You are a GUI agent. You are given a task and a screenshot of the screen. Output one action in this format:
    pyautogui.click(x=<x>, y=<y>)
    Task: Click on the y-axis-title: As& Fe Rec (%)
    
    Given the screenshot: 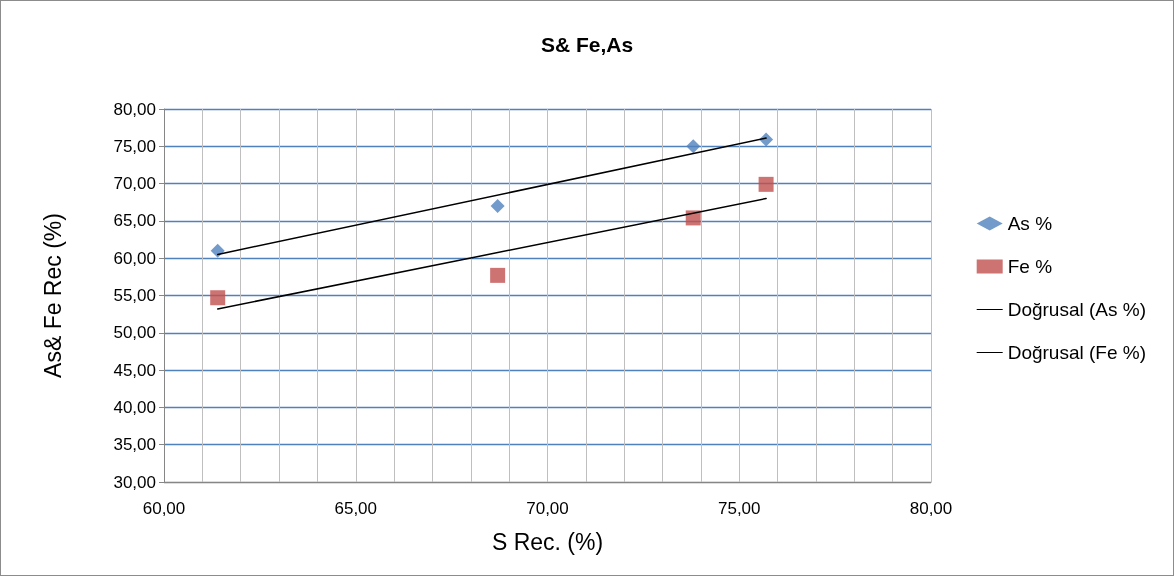 What is the action you would take?
    pyautogui.click(x=52, y=295)
    